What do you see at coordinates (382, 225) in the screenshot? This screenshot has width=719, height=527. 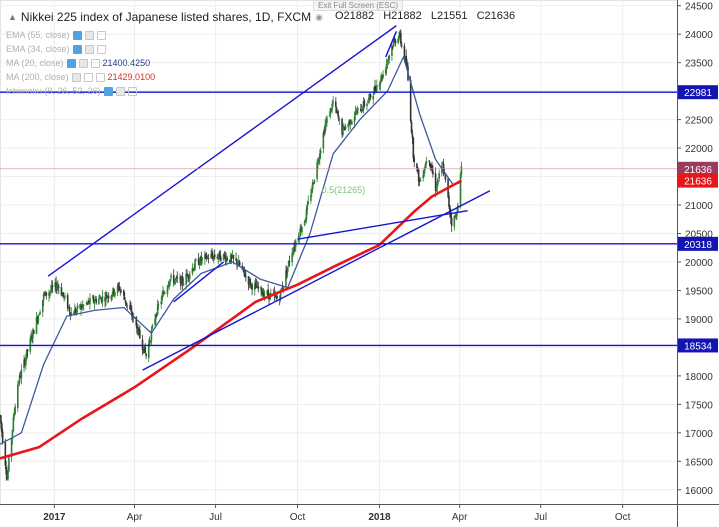 I see `trend-line` at bounding box center [382, 225].